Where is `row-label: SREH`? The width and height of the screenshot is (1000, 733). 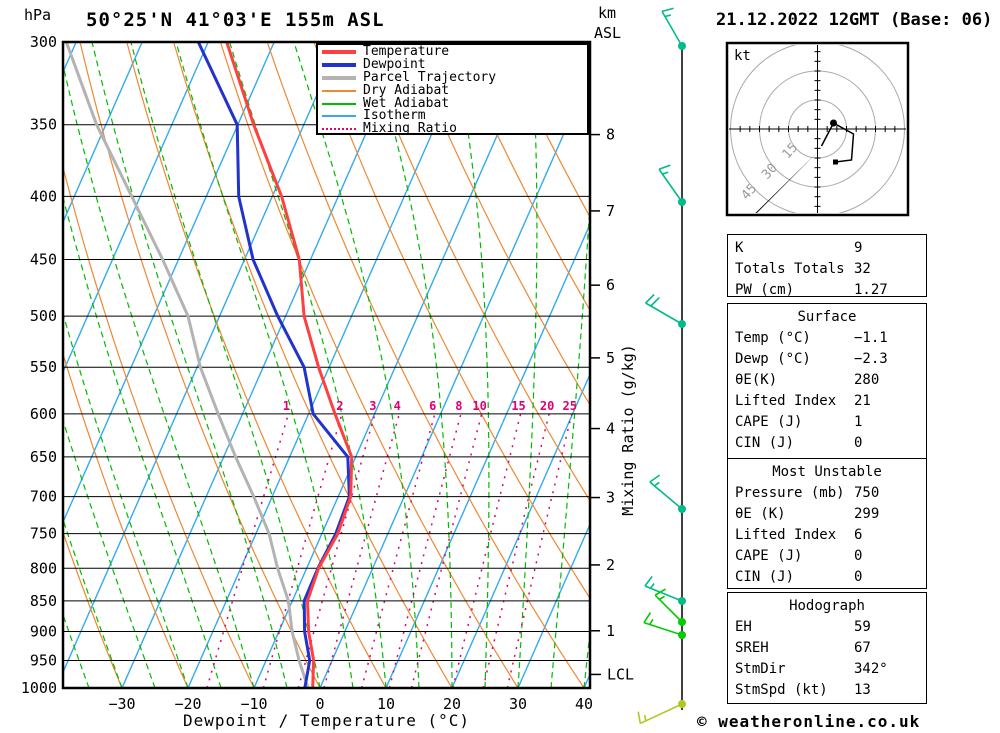
row-label: SREH is located at coordinates (752, 648).